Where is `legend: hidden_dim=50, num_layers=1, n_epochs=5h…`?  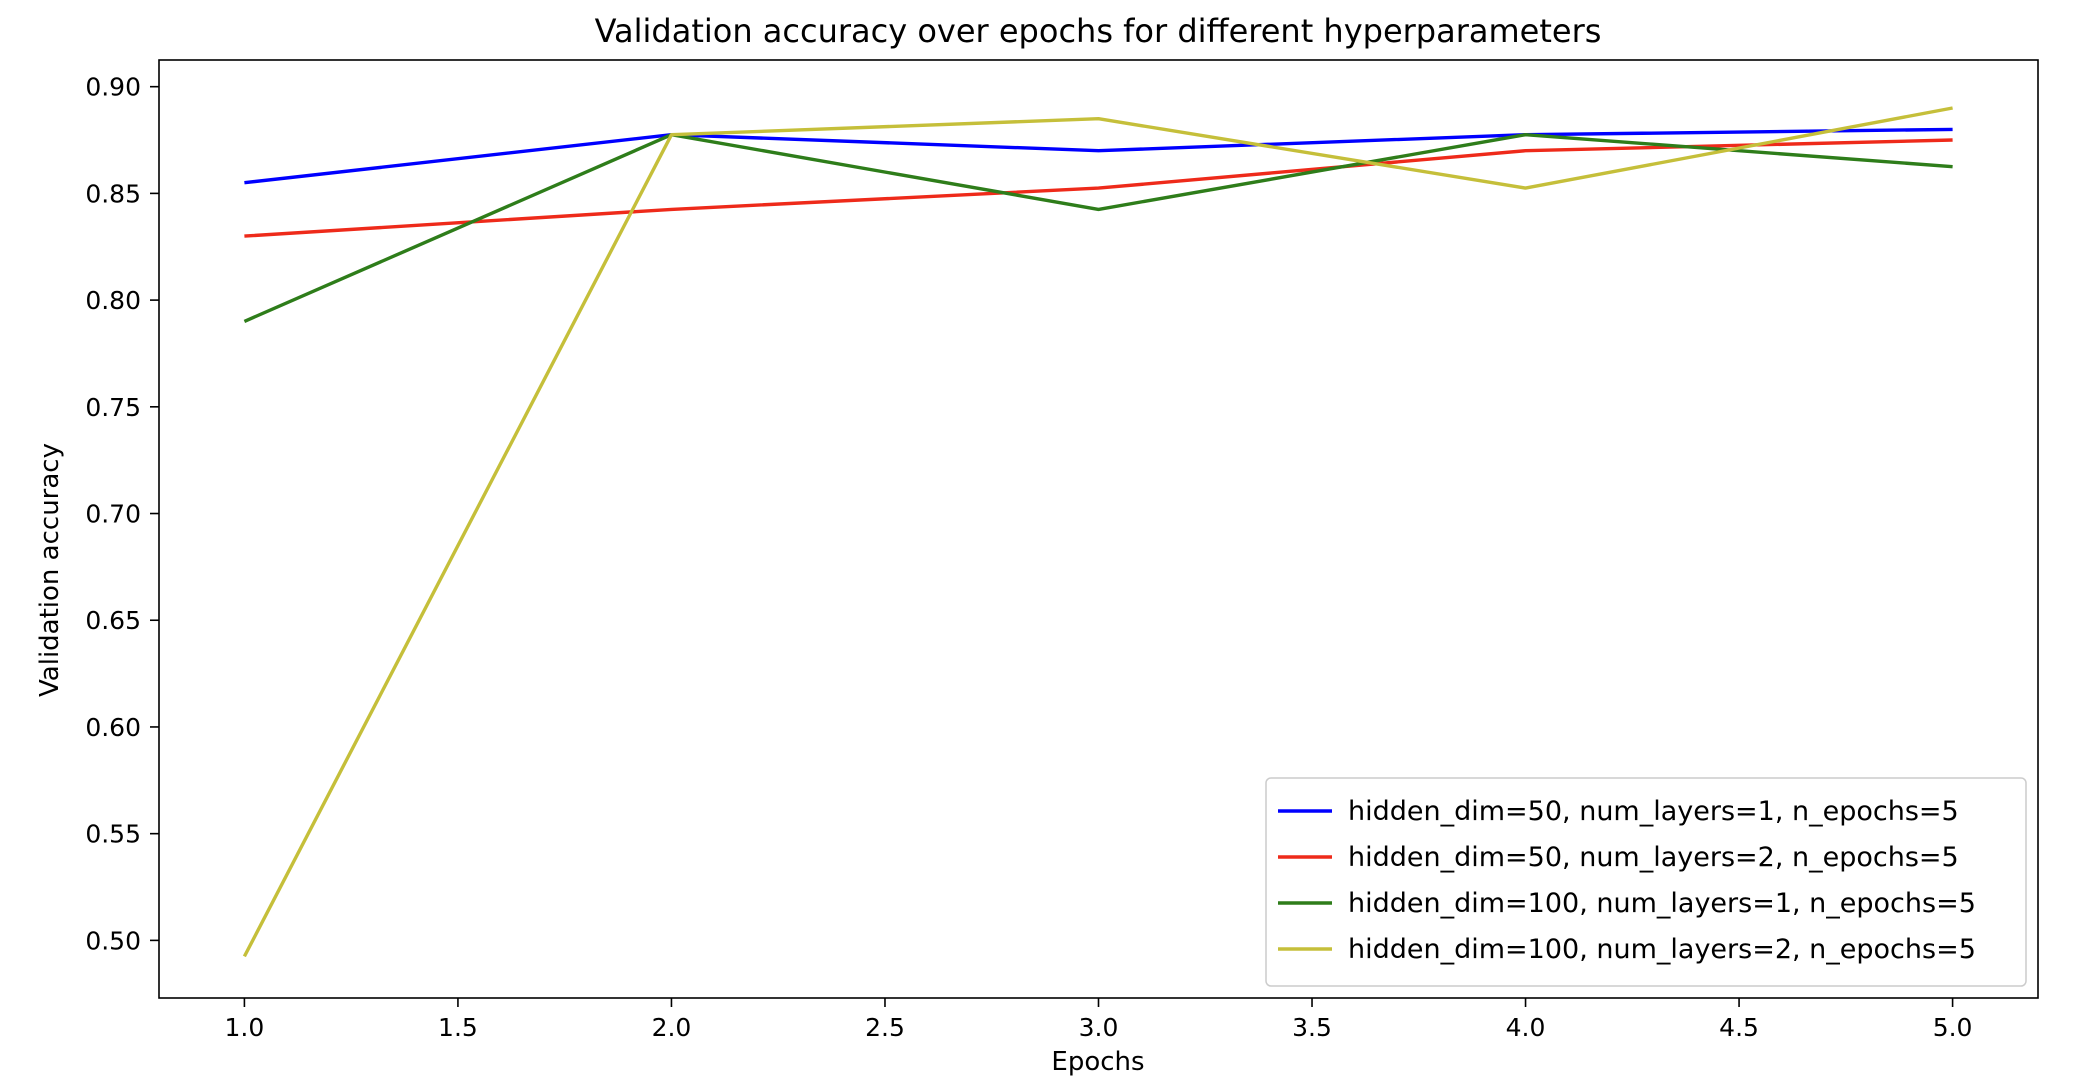
legend: hidden_dim=50, num_layers=1, n_epochs=5h… is located at coordinates (1646, 882).